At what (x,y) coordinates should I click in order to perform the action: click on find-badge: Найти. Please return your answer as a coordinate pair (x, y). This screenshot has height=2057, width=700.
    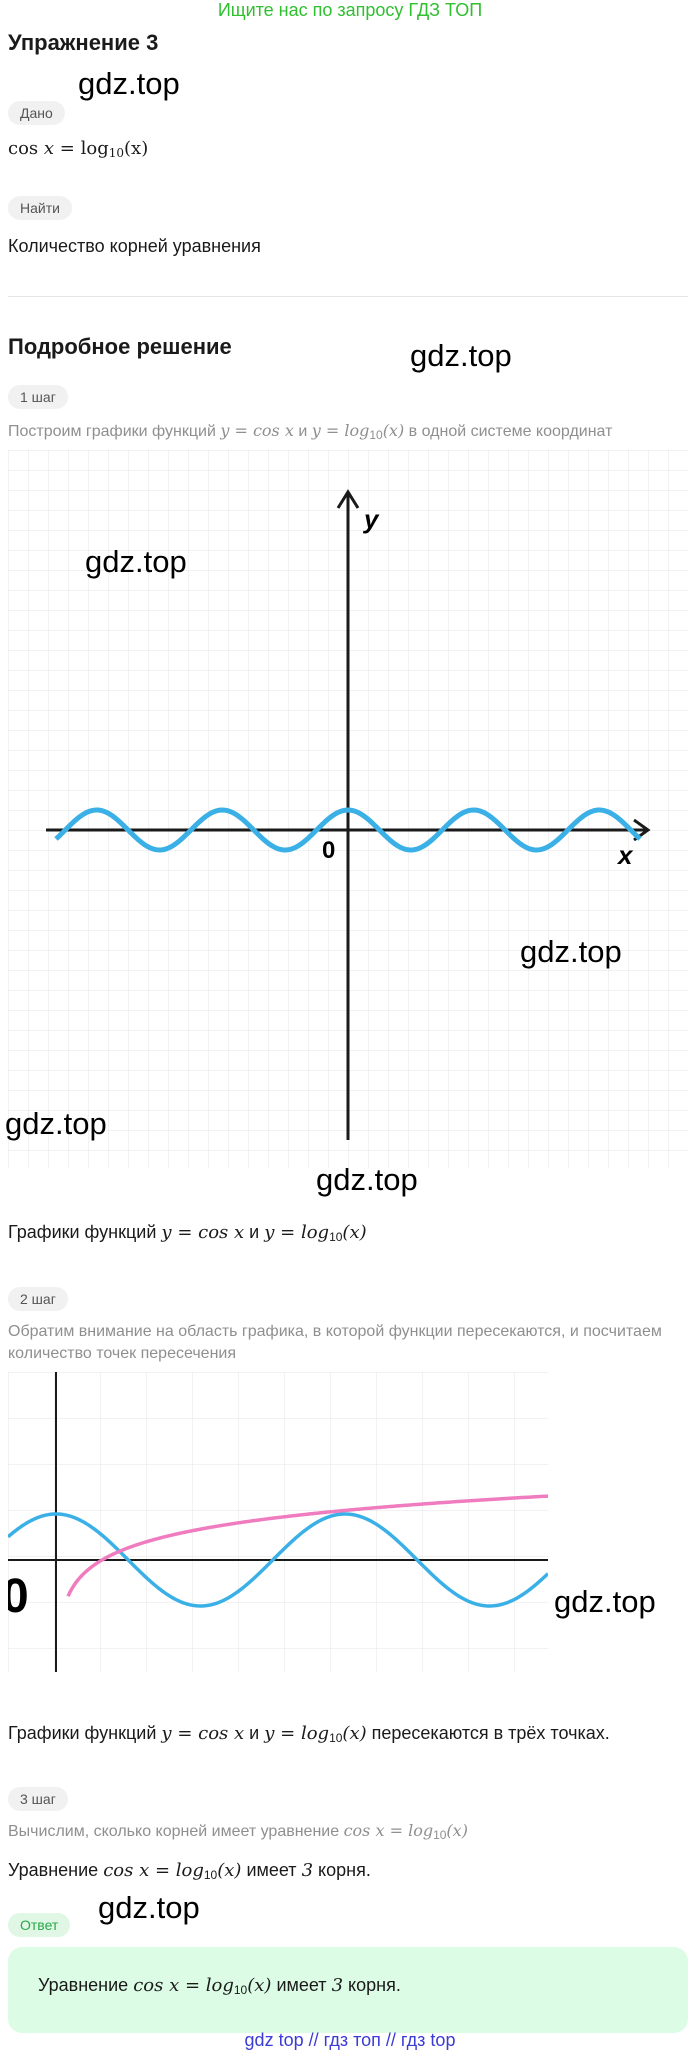
    Looking at the image, I should click on (40, 208).